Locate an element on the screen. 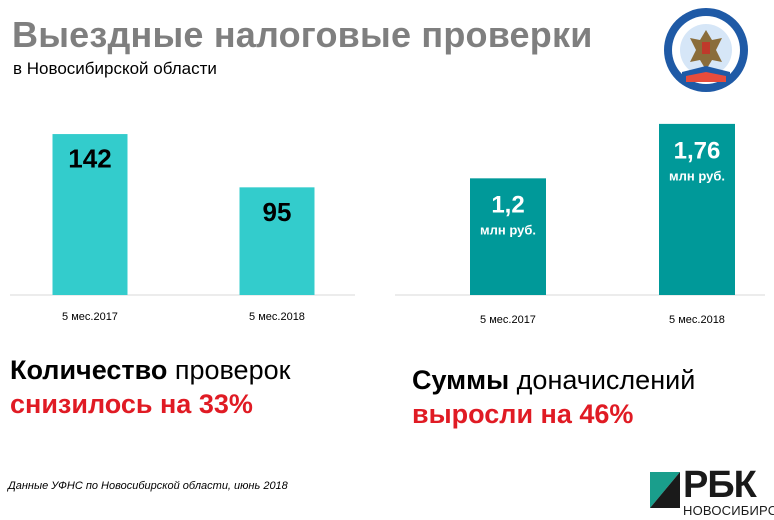 The height and width of the screenshot is (520, 774). caption-right-red: выросли на 46% is located at coordinates (523, 413).